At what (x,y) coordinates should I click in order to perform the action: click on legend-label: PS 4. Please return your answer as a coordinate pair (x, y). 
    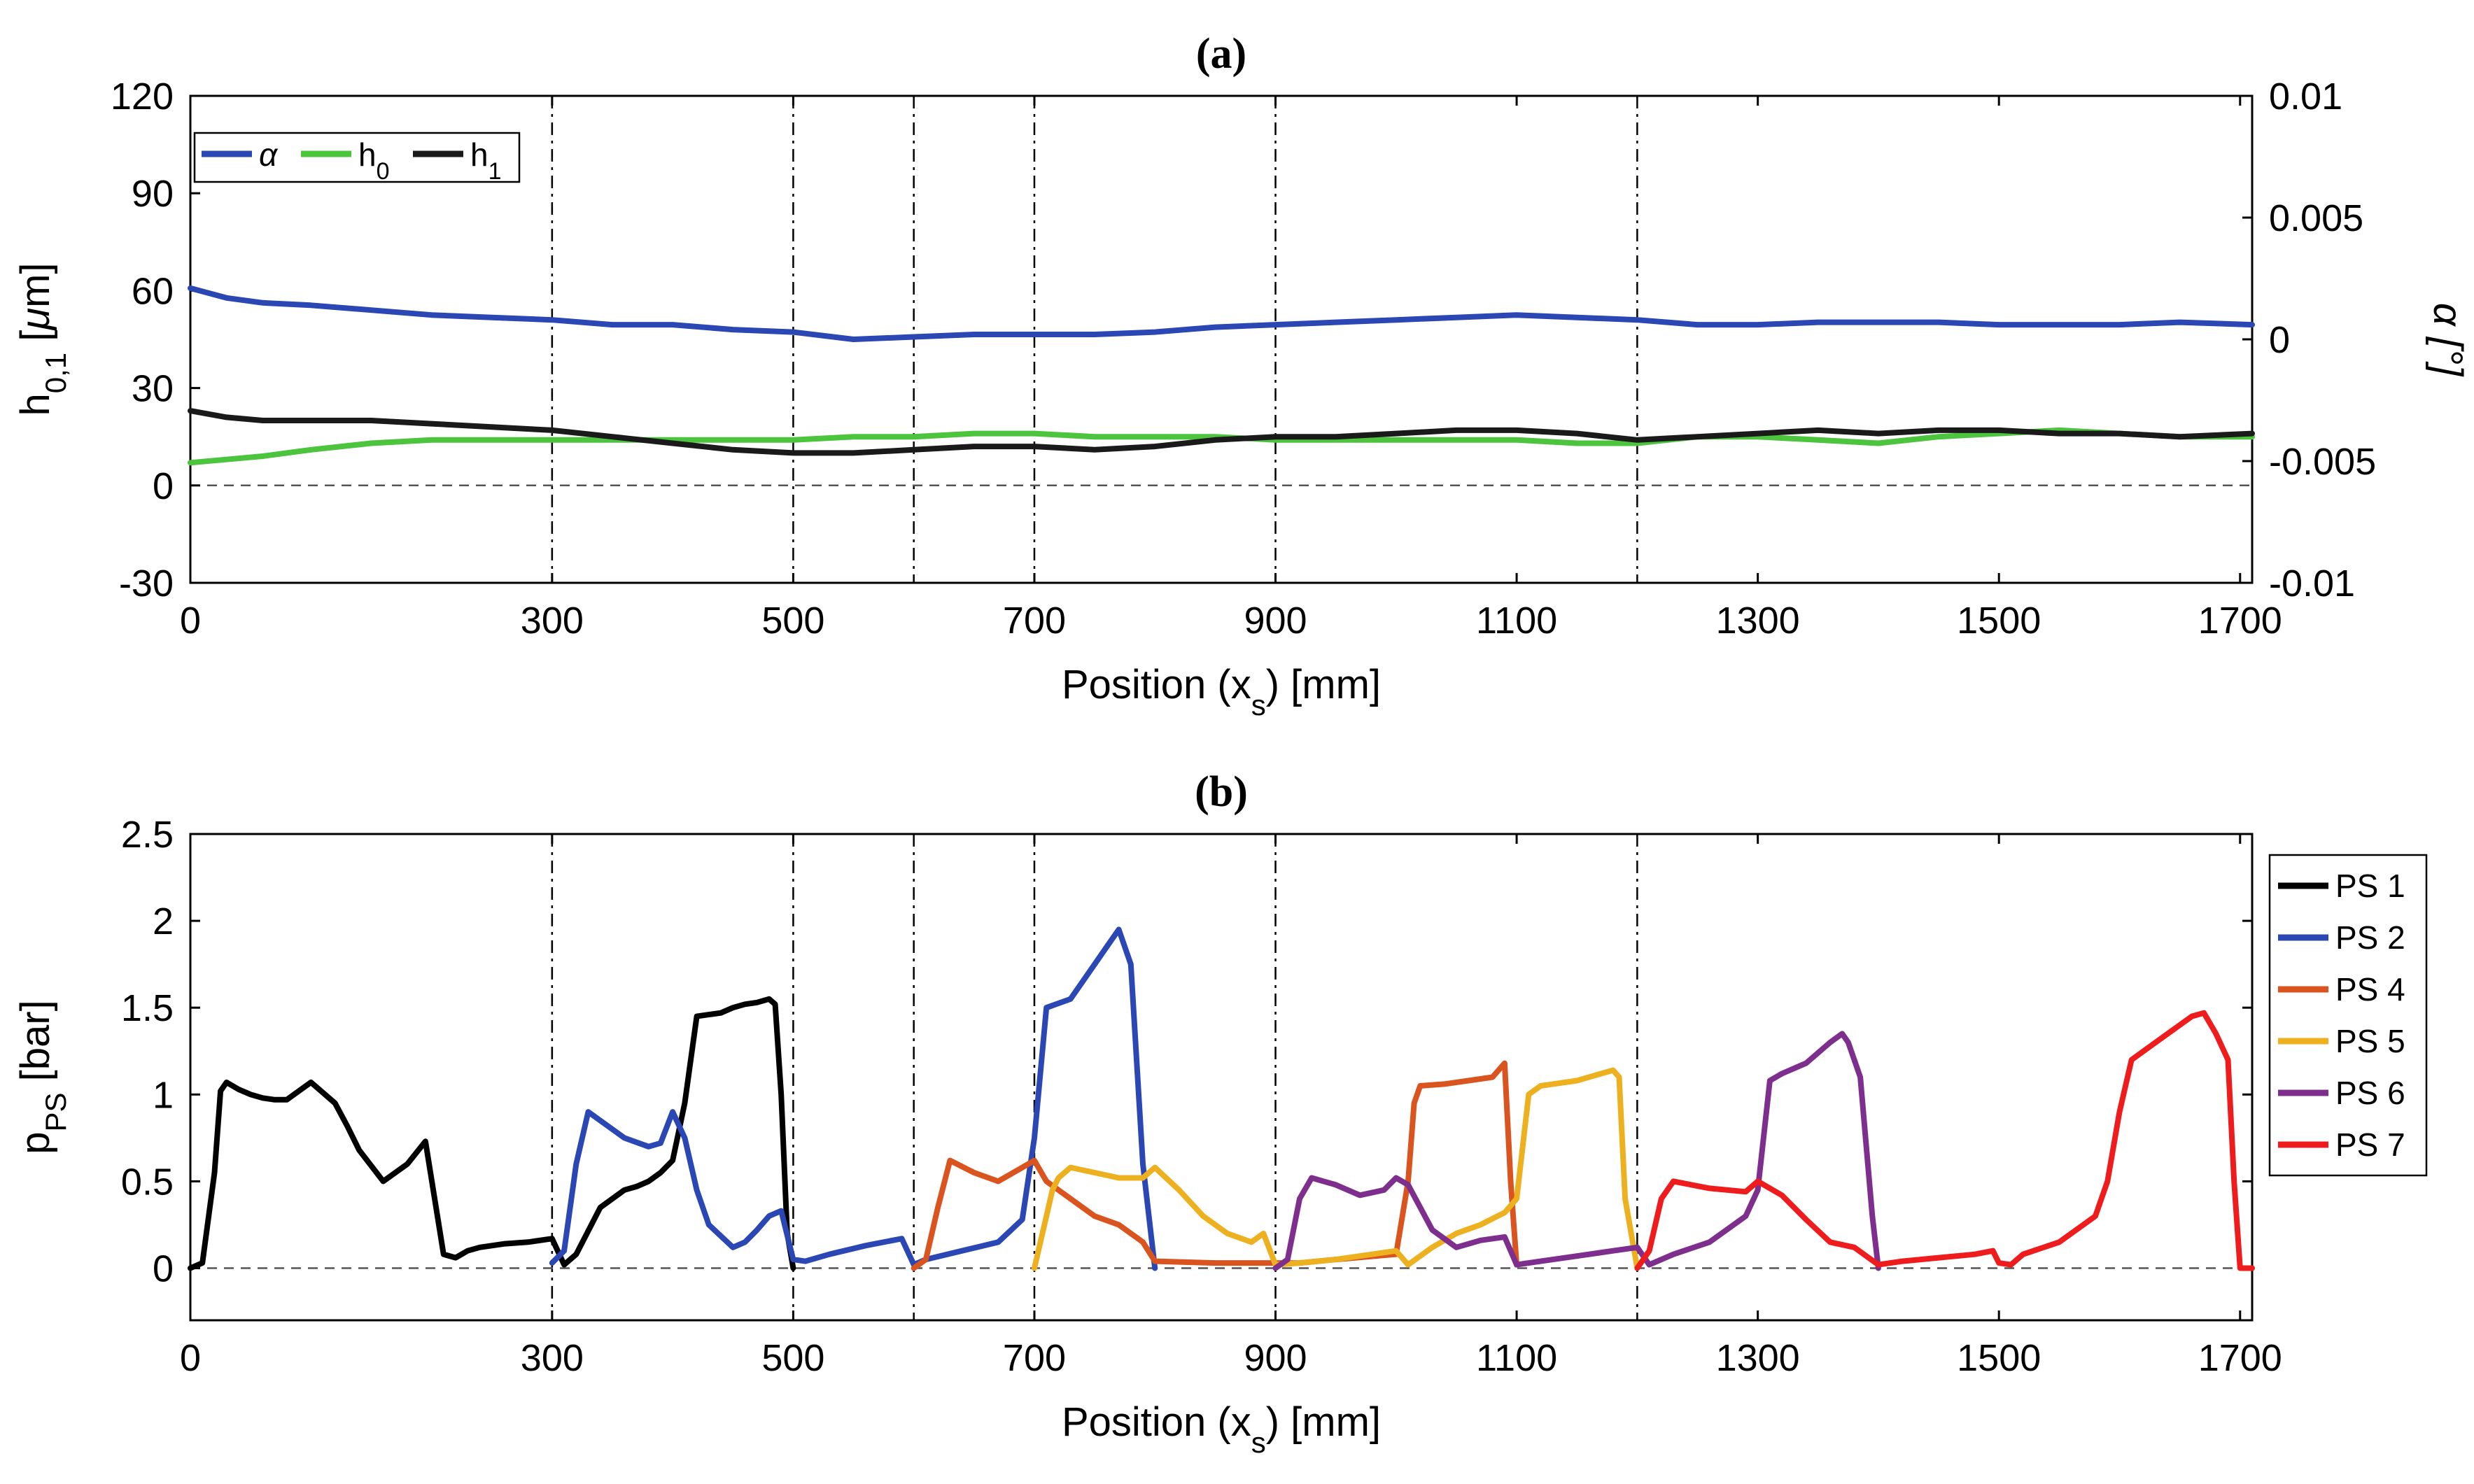
    Looking at the image, I should click on (2370, 990).